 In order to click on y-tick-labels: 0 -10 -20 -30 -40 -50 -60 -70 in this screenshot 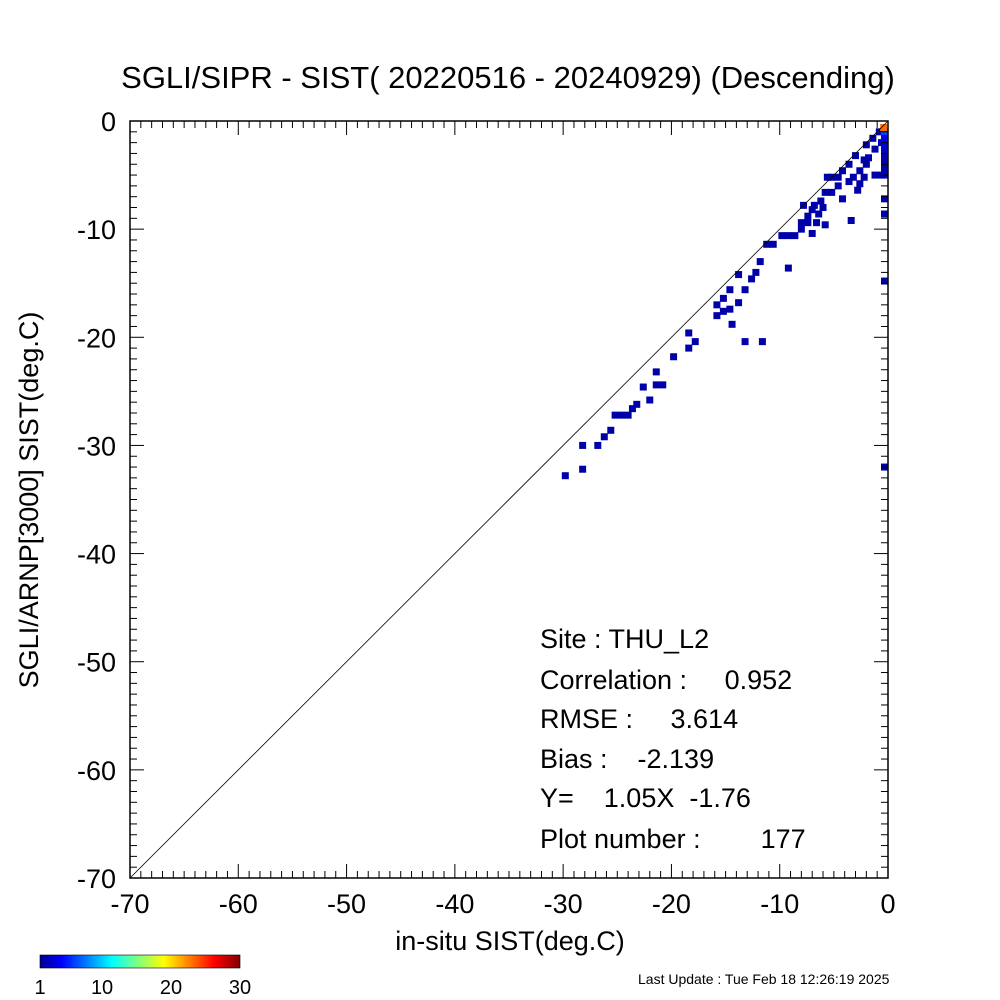, I will do `click(96, 500)`.